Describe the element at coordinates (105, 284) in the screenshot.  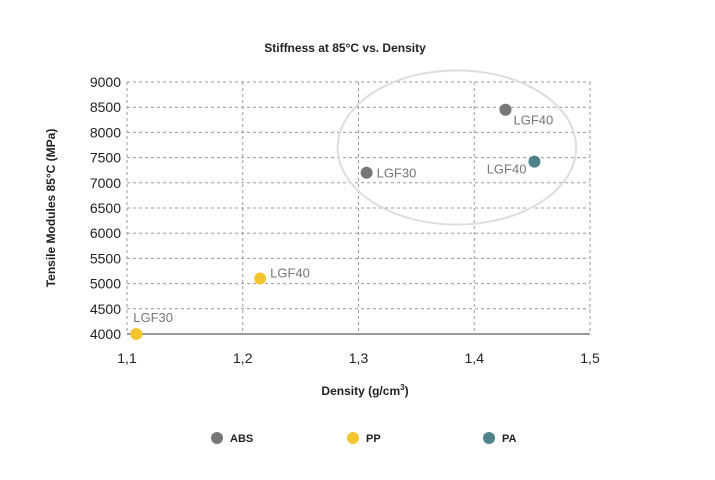
I see `y-tick-label: 5000` at that location.